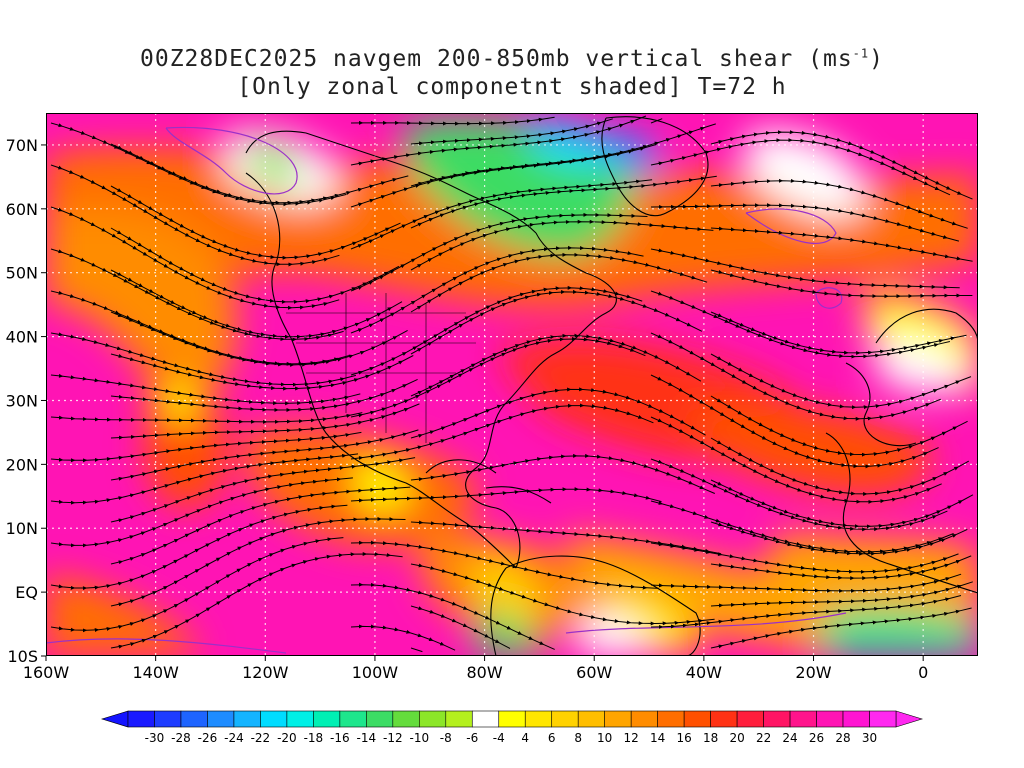  Describe the element at coordinates (704, 672) in the screenshot. I see `lon-tick-label: 40W` at that location.